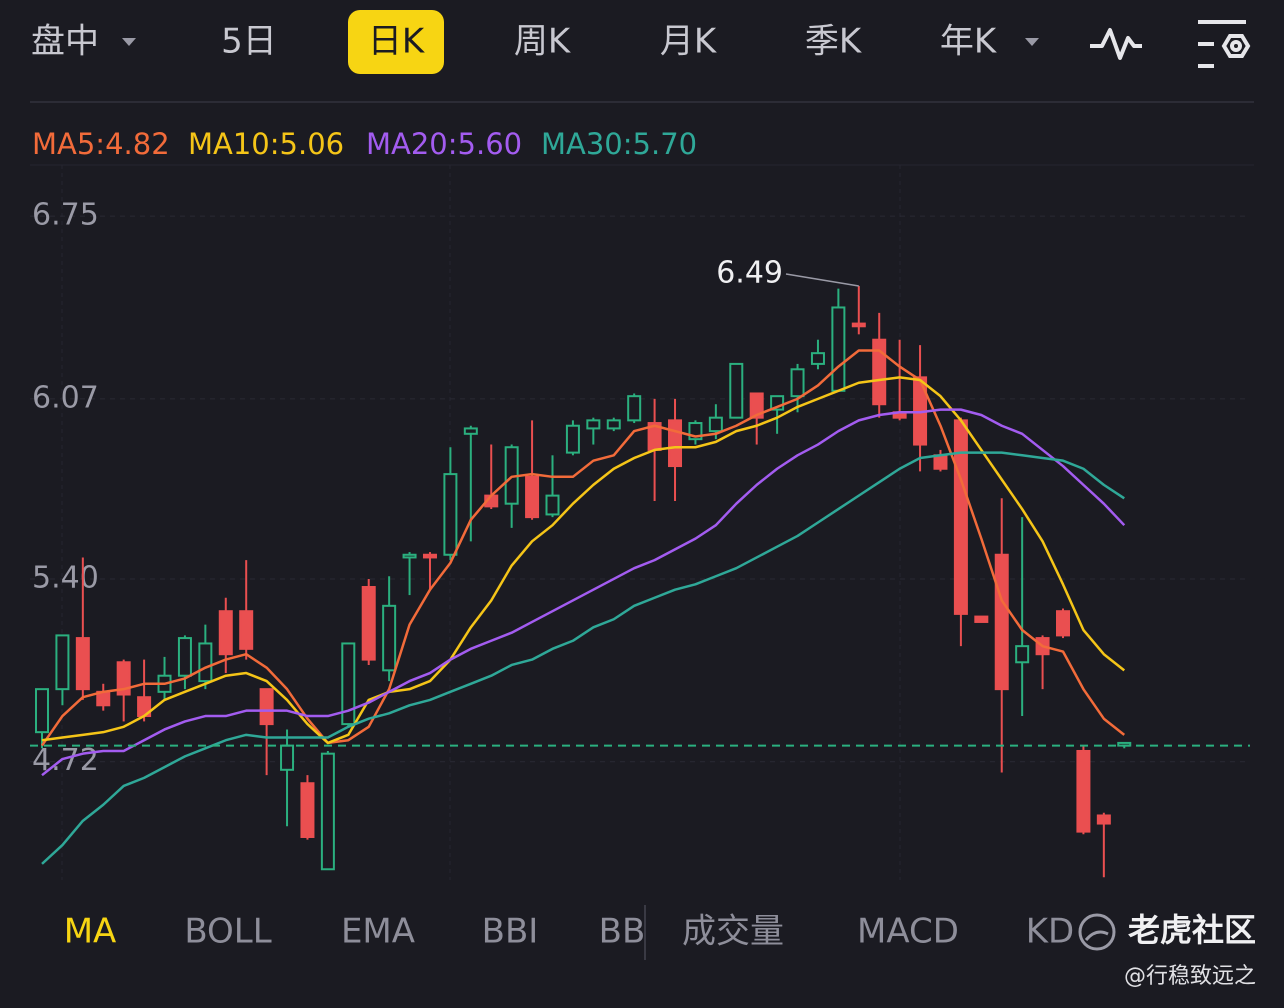  I want to click on line-chart-icon, so click(1116, 44).